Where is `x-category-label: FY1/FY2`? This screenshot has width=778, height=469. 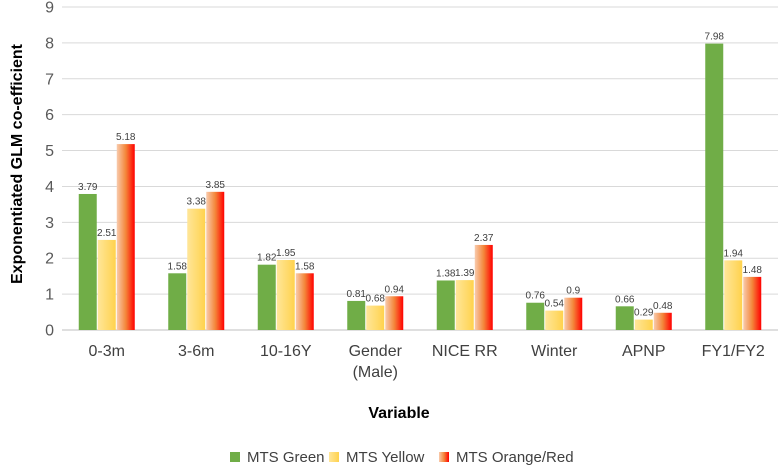
x-category-label: FY1/FY2 is located at coordinates (733, 351).